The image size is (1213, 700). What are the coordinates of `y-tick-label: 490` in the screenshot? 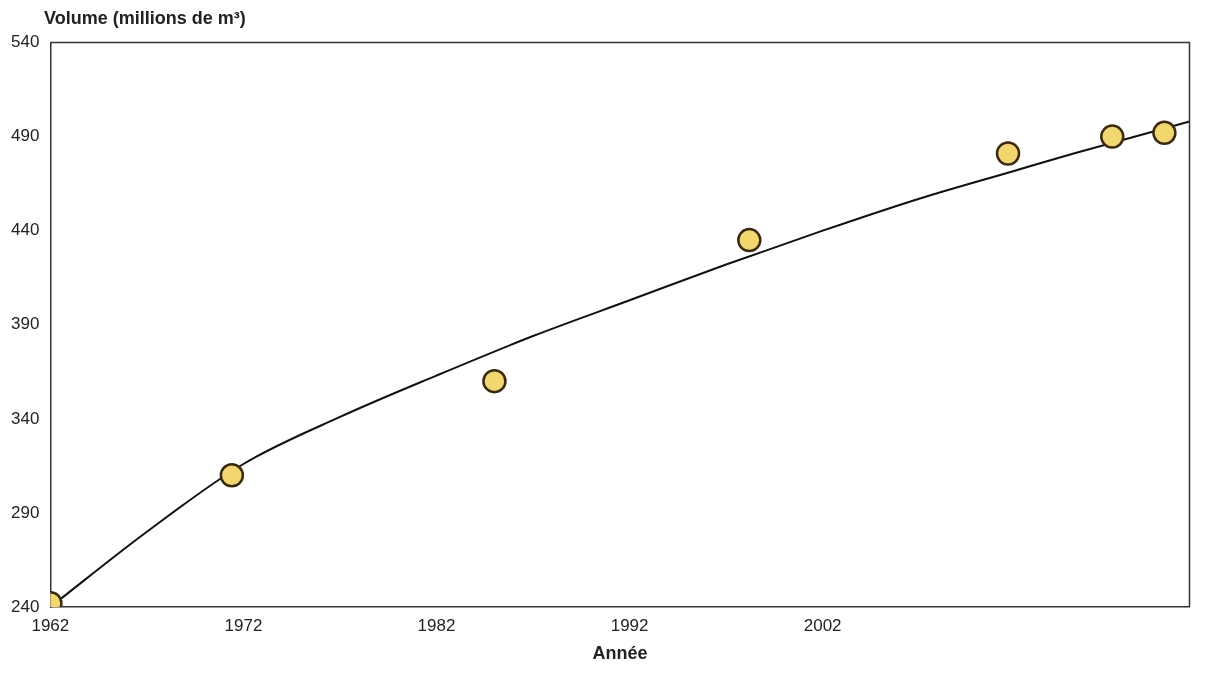 It's located at (25, 136).